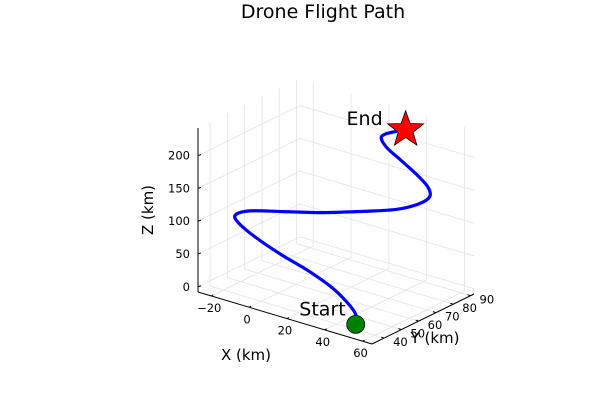 Image resolution: width=600 pixels, height=400 pixels. Describe the element at coordinates (182, 254) in the screenshot. I see `z-tick-label: 50` at that location.